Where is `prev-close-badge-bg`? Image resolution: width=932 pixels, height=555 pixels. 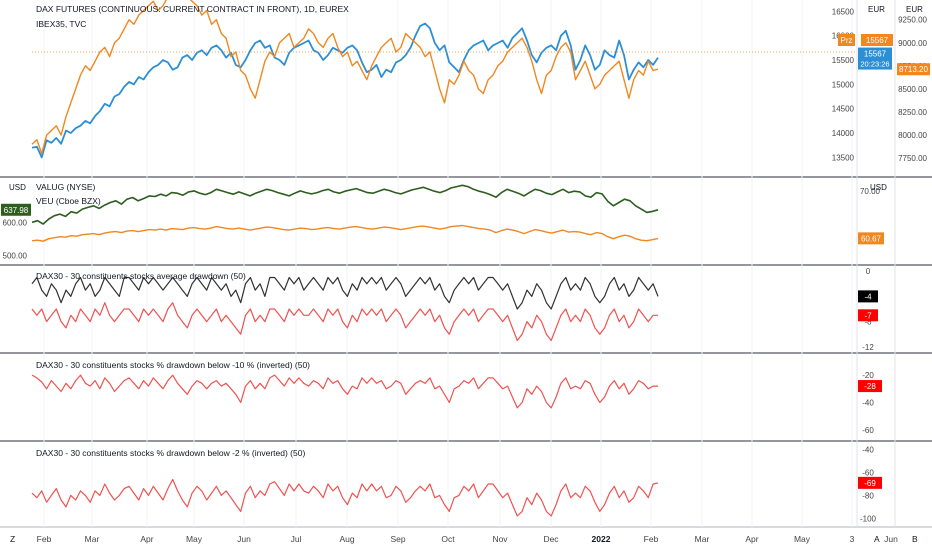
prev-close-badge-bg is located at coordinates (846, 40).